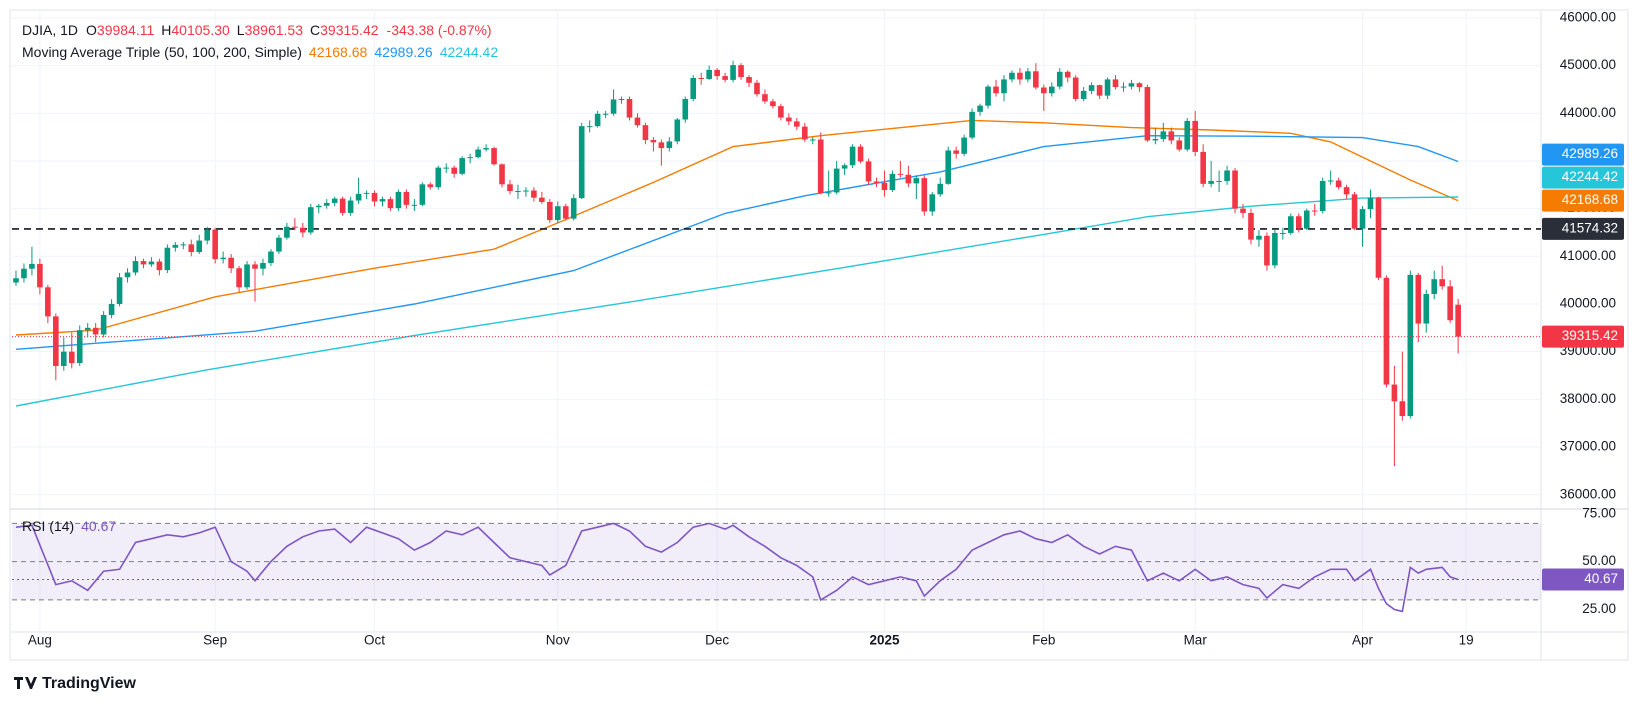 Image resolution: width=1640 pixels, height=711 pixels. I want to click on ohlc-value: 40105.30, so click(200, 30).